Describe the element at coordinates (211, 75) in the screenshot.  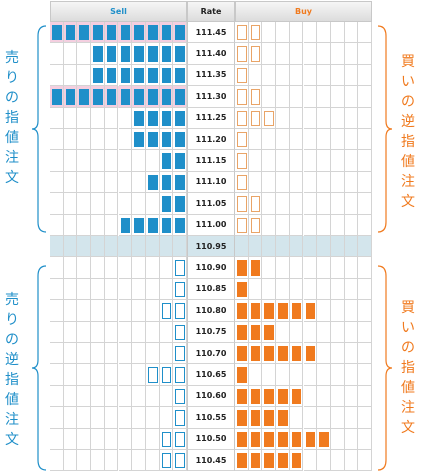
I see `rate-cell: 111.35` at that location.